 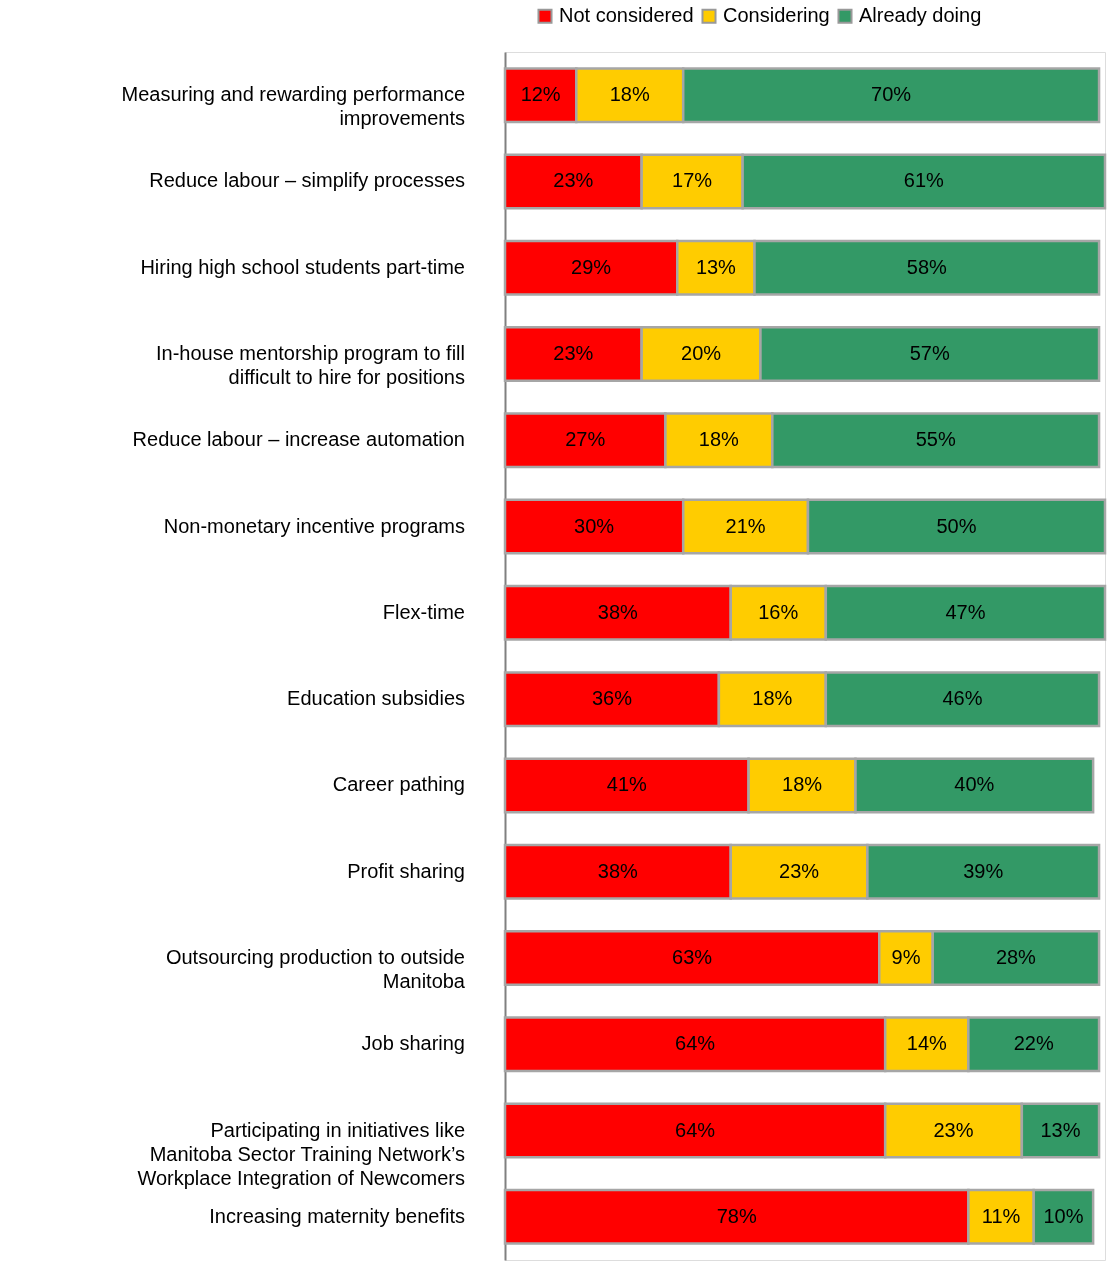 What do you see at coordinates (310, 365) in the screenshot?
I see `y-tick-label: In-house mentorship program to fill difficult to hire for positions` at bounding box center [310, 365].